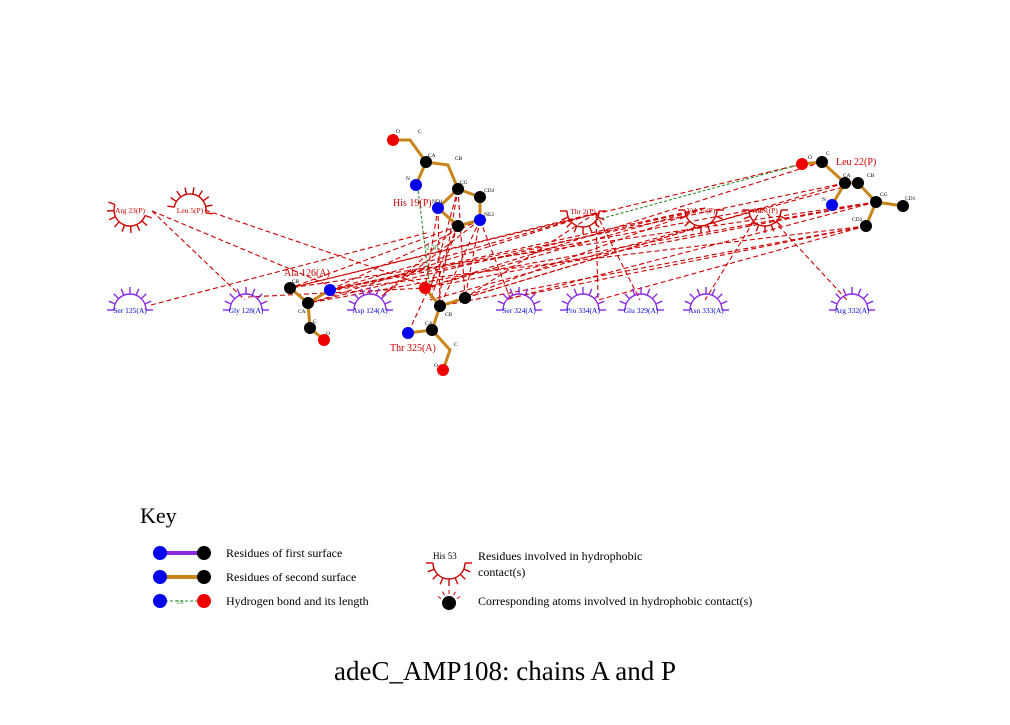 The width and height of the screenshot is (1010, 725). Describe the element at coordinates (609, 226) in the screenshot. I see `hydrogen-bond: 2.78` at that location.